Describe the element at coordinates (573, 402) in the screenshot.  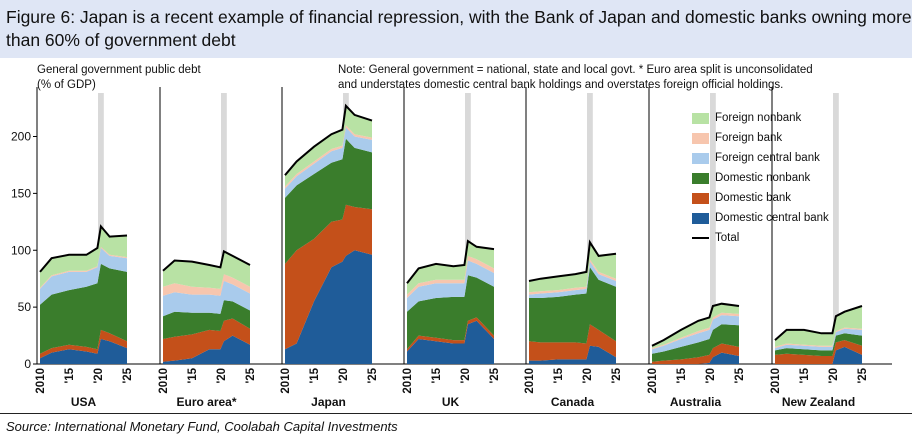
I see `panel-label-canada: Canada` at that location.